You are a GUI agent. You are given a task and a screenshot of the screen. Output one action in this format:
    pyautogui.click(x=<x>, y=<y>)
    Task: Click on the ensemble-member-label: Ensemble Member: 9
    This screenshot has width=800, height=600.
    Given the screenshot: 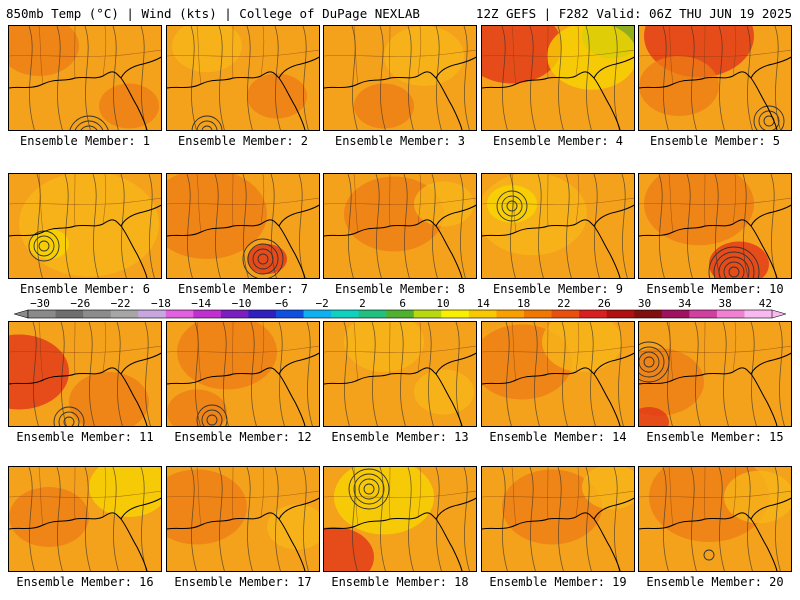 What is the action you would take?
    pyautogui.click(x=558, y=289)
    